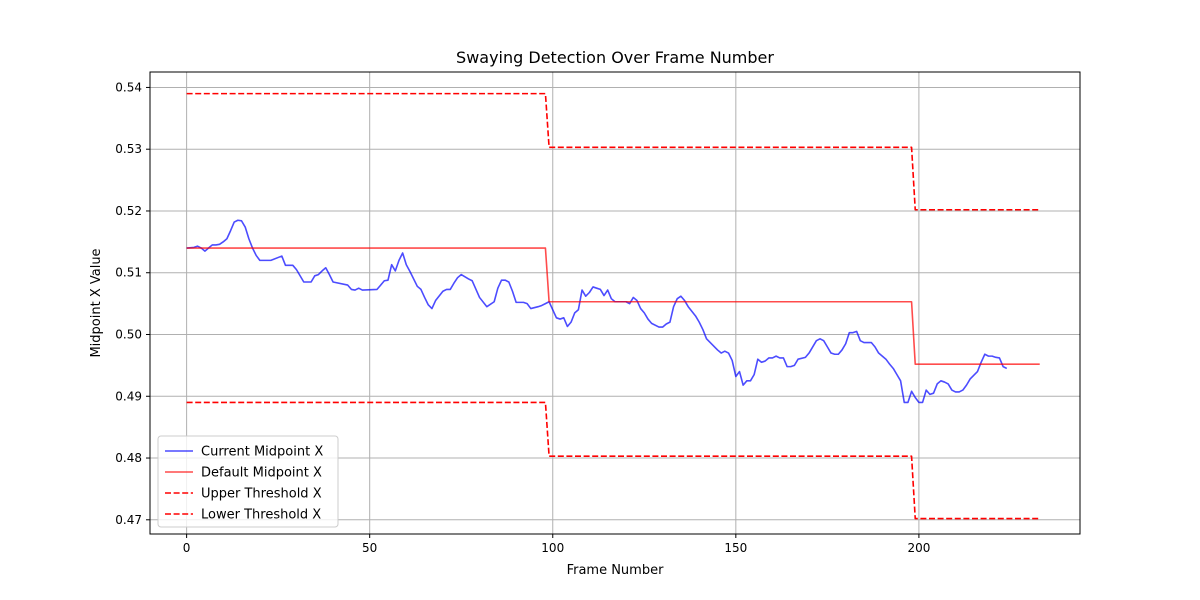 This screenshot has width=1200, height=600. I want to click on y-tick-label: 0.49, so click(128, 396).